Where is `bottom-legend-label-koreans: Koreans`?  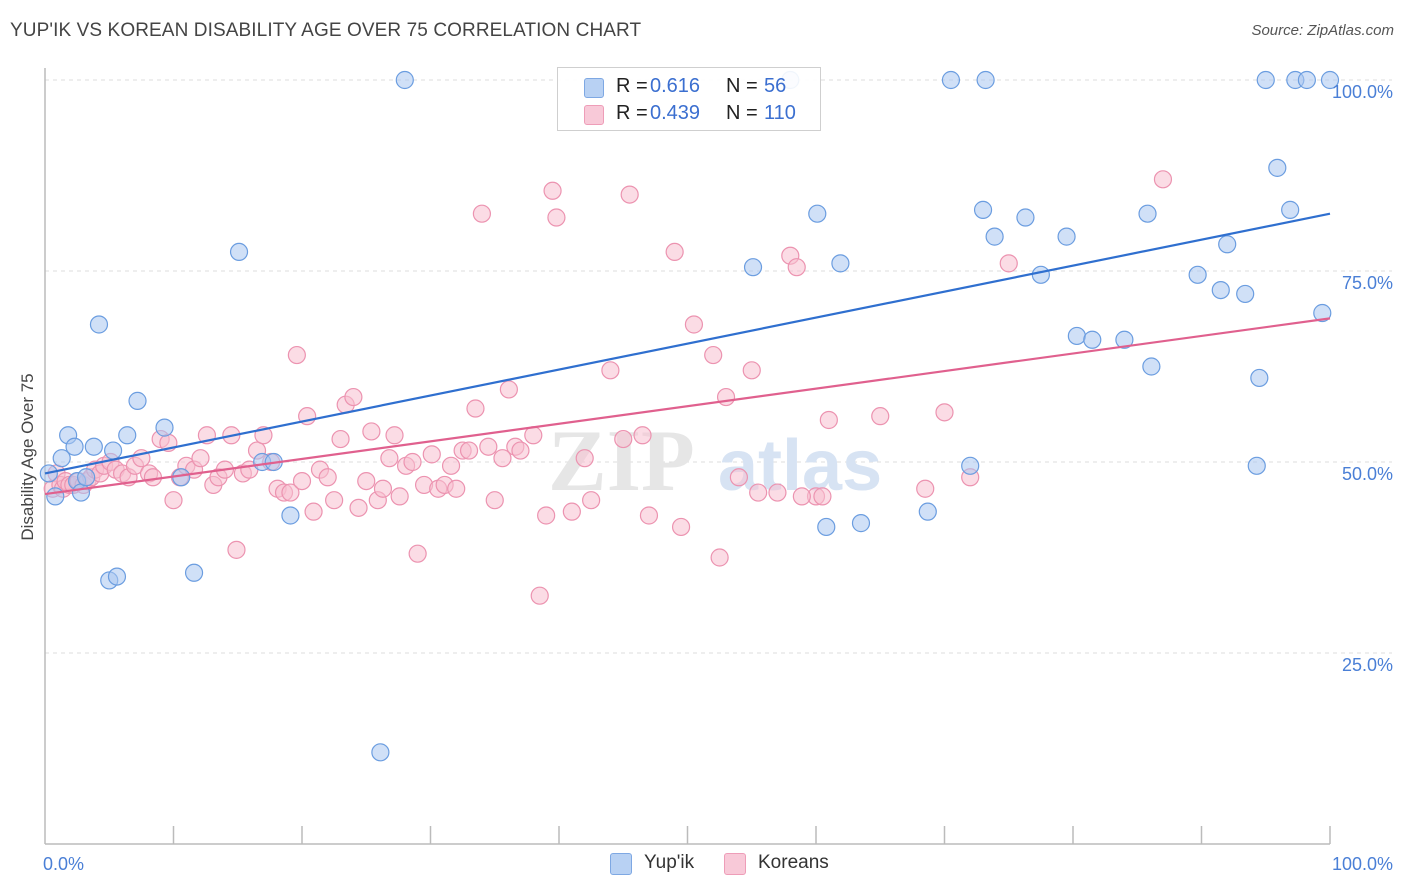 bottom-legend-label-koreans: Koreans is located at coordinates (793, 862).